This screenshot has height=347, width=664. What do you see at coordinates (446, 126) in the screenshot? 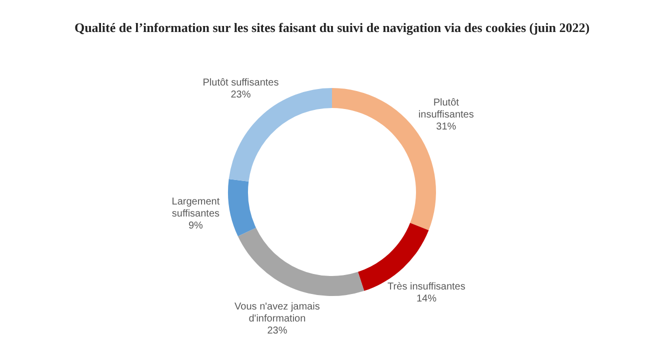
I see `data-label: 31%` at bounding box center [446, 126].